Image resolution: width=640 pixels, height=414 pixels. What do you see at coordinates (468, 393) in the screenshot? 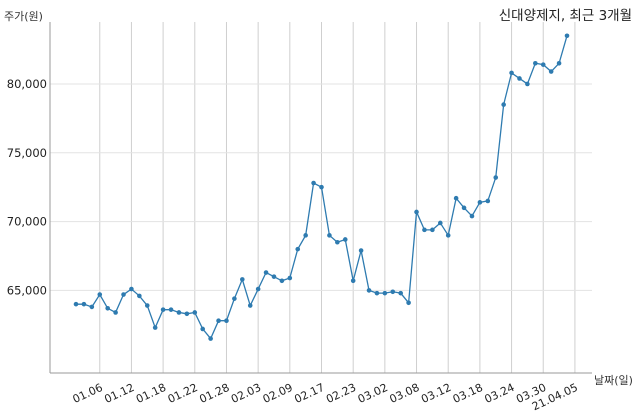
I see `x-tick-label: 03.18` at bounding box center [468, 393].